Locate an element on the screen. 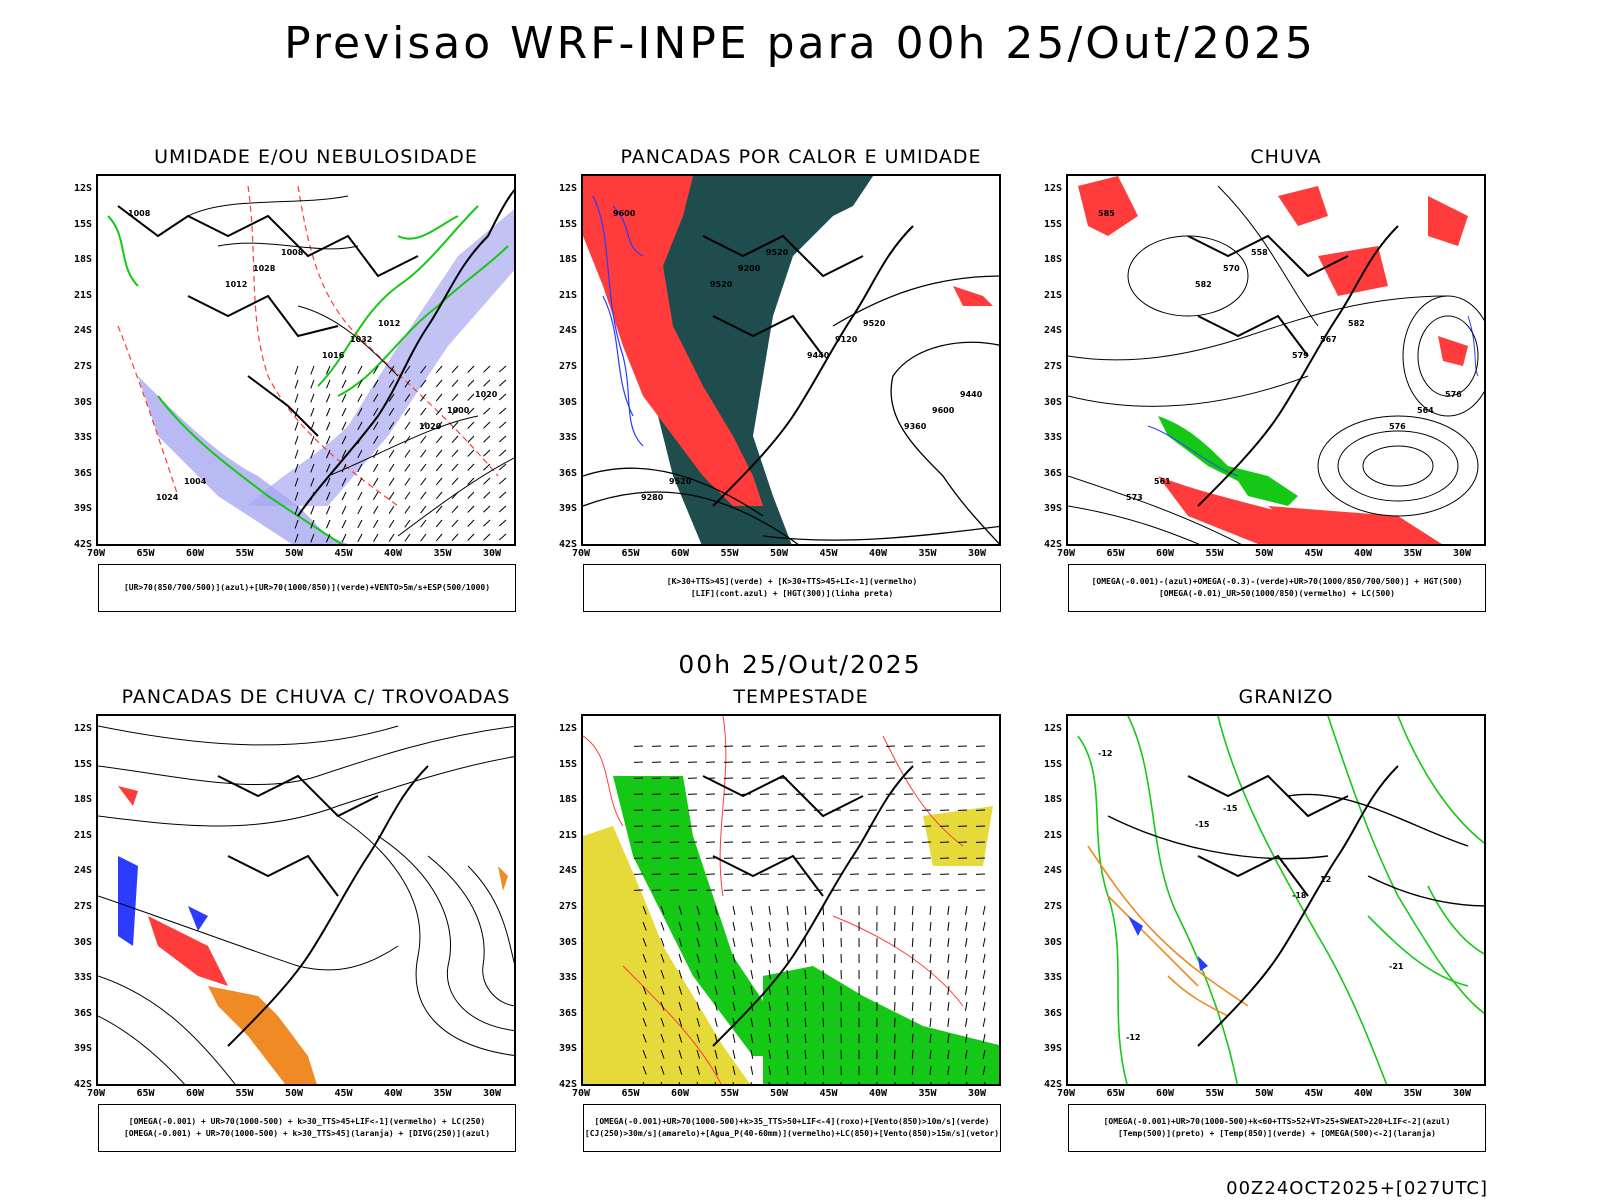  map-tempestade is located at coordinates (791, 900).